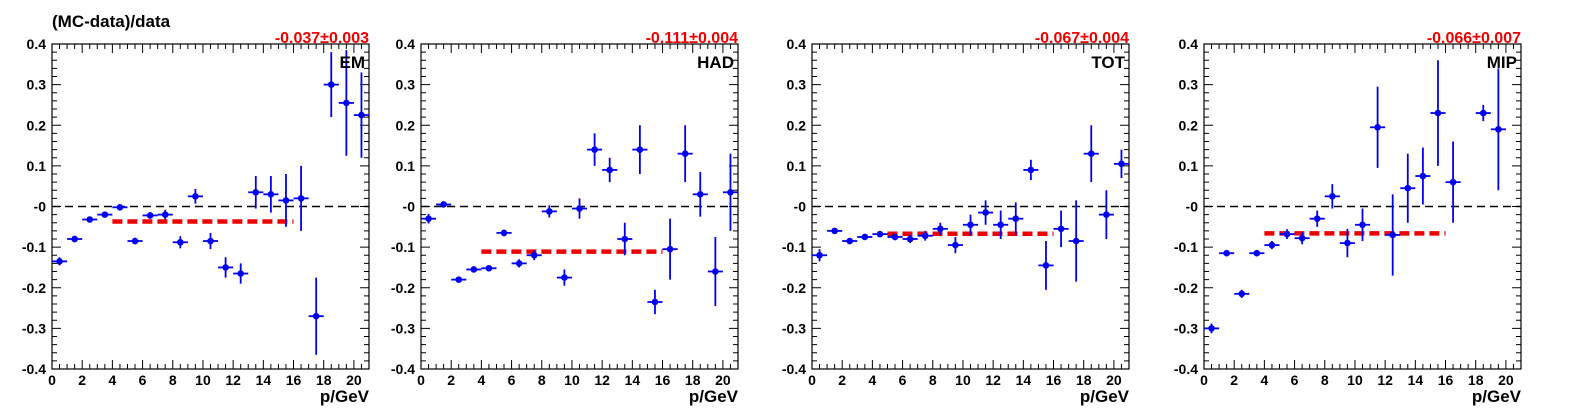 This screenshot has width=1575, height=419. Describe the element at coordinates (1476, 380) in the screenshot. I see `x-tick-label: 18` at that location.